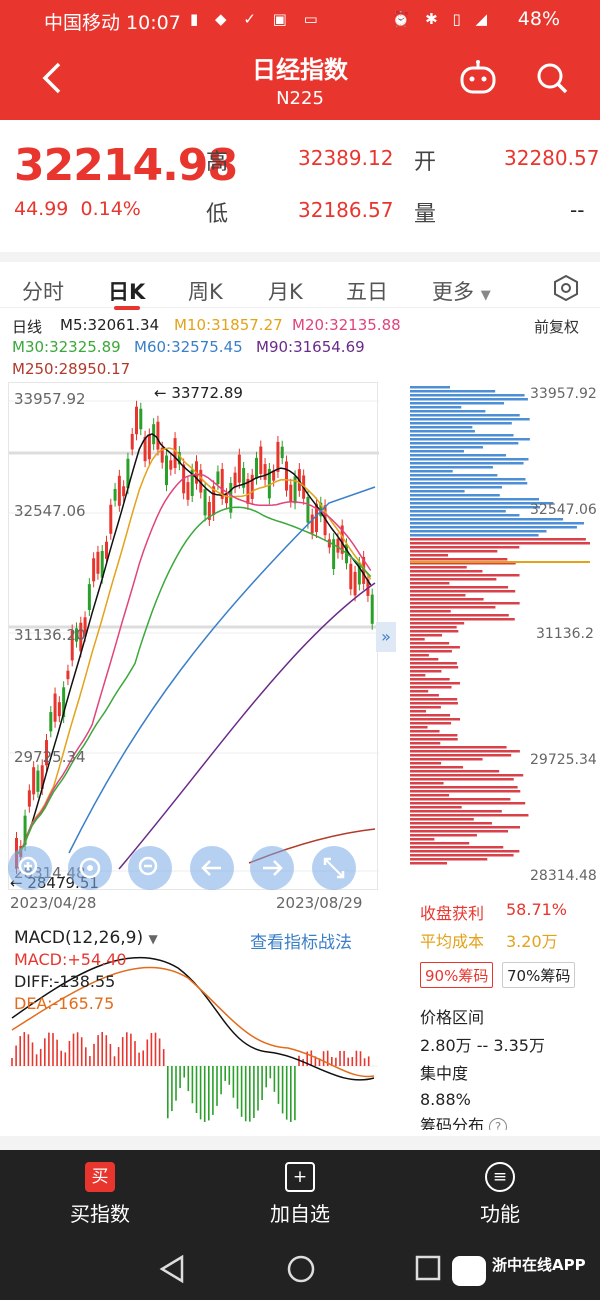 The image size is (600, 1300). Describe the element at coordinates (90, 868) in the screenshot. I see `zoom-reset-icon` at that location.